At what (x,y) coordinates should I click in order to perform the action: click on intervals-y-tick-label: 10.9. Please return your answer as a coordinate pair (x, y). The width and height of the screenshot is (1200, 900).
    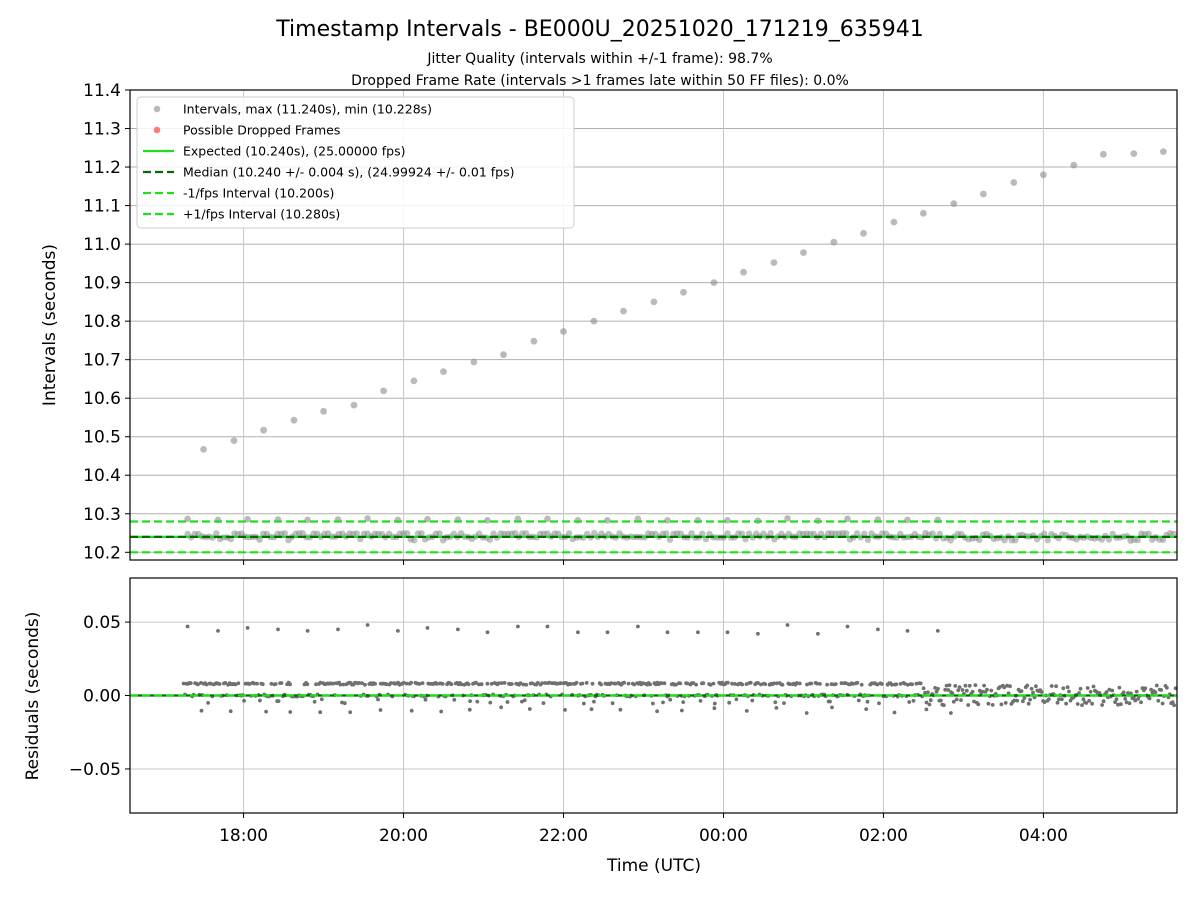
    Looking at the image, I should click on (102, 284).